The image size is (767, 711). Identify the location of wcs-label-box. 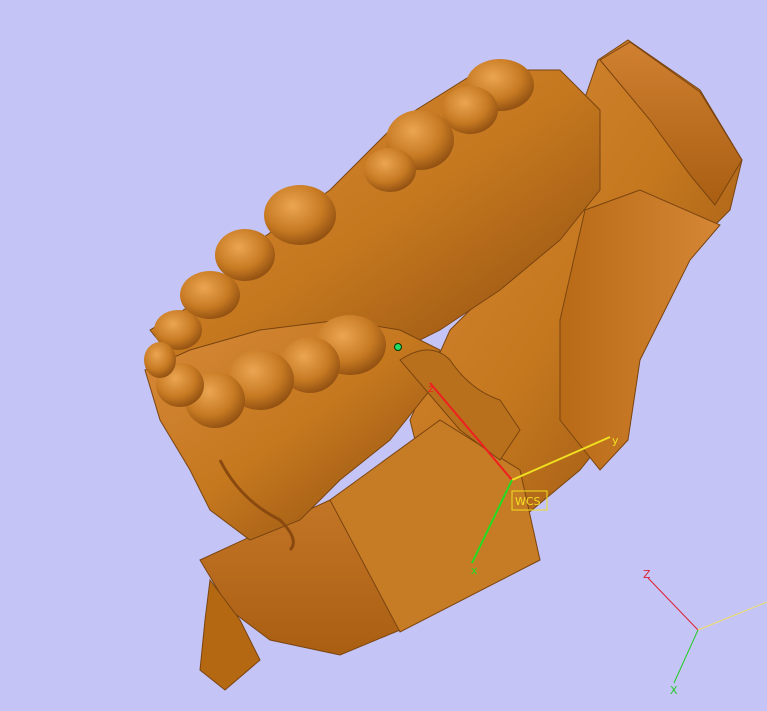
(529, 500).